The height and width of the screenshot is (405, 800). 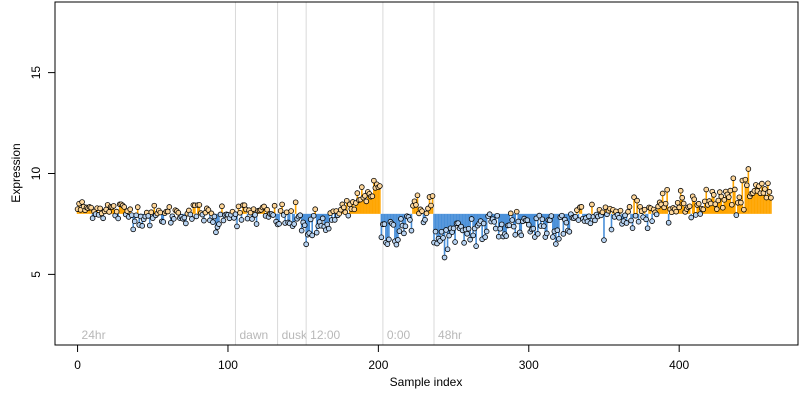 I want to click on x-tick-label-4: 400, so click(x=679, y=365).